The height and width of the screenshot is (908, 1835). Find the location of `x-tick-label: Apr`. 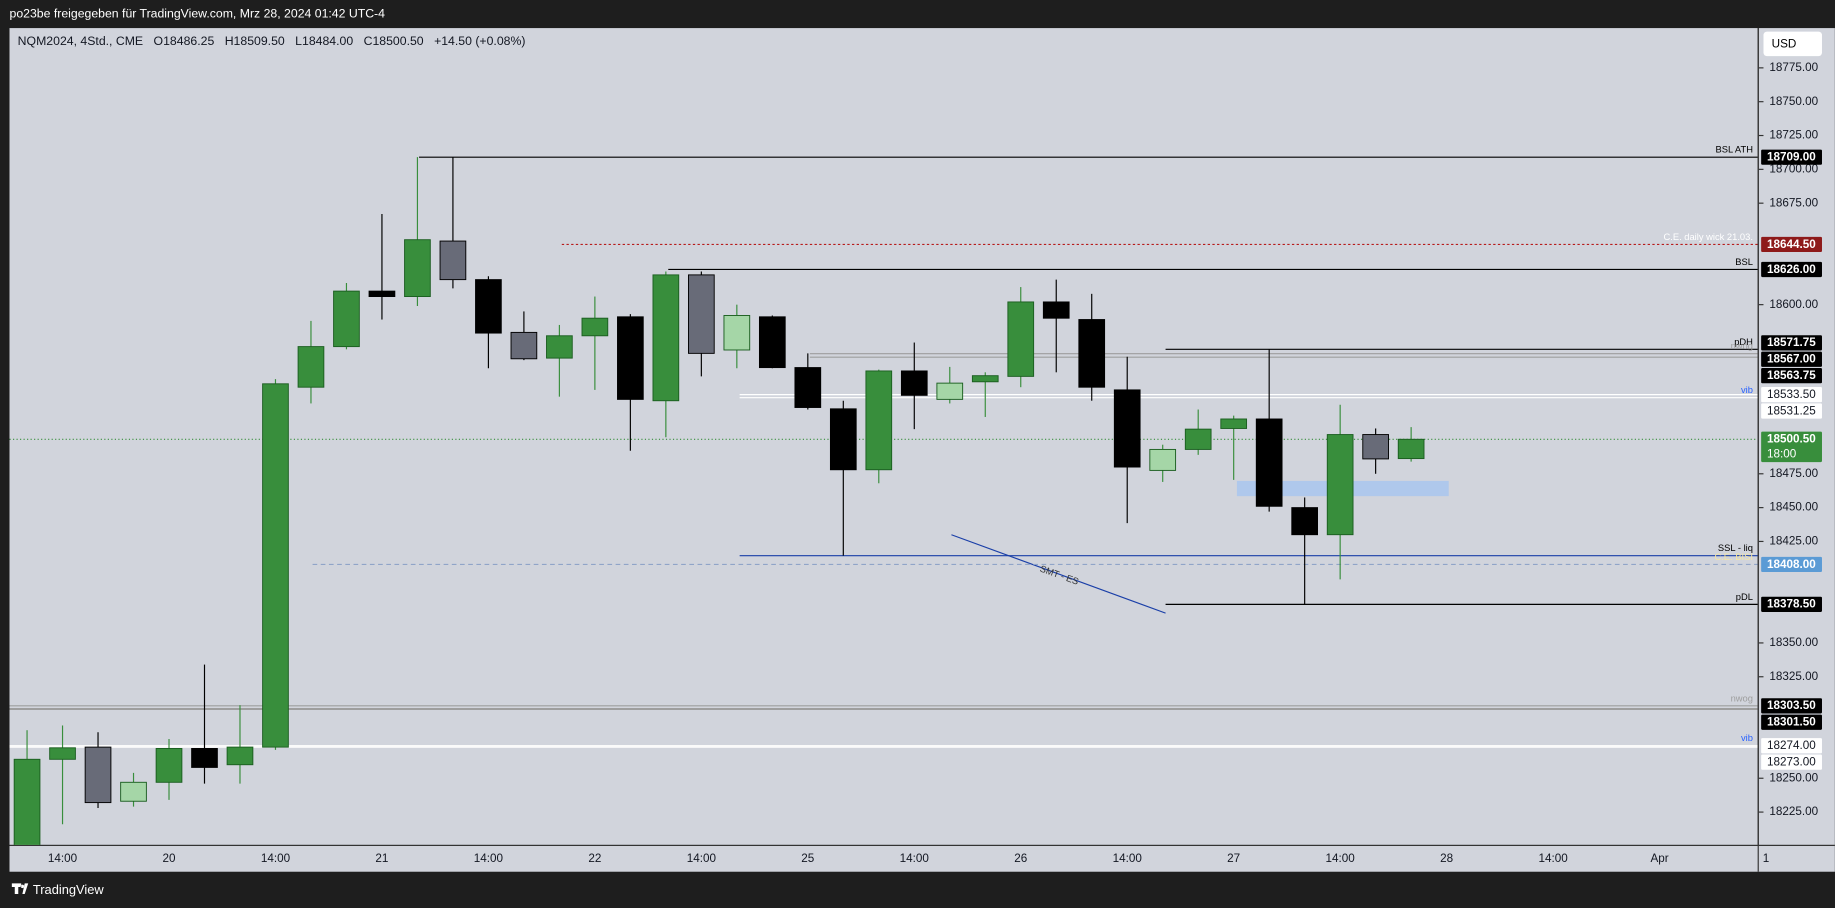

x-tick-label: Apr is located at coordinates (1659, 858).